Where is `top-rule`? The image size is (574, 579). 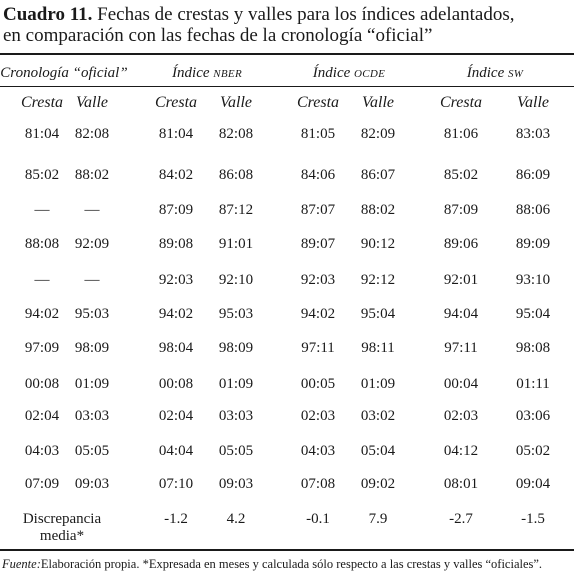 top-rule is located at coordinates (287, 54).